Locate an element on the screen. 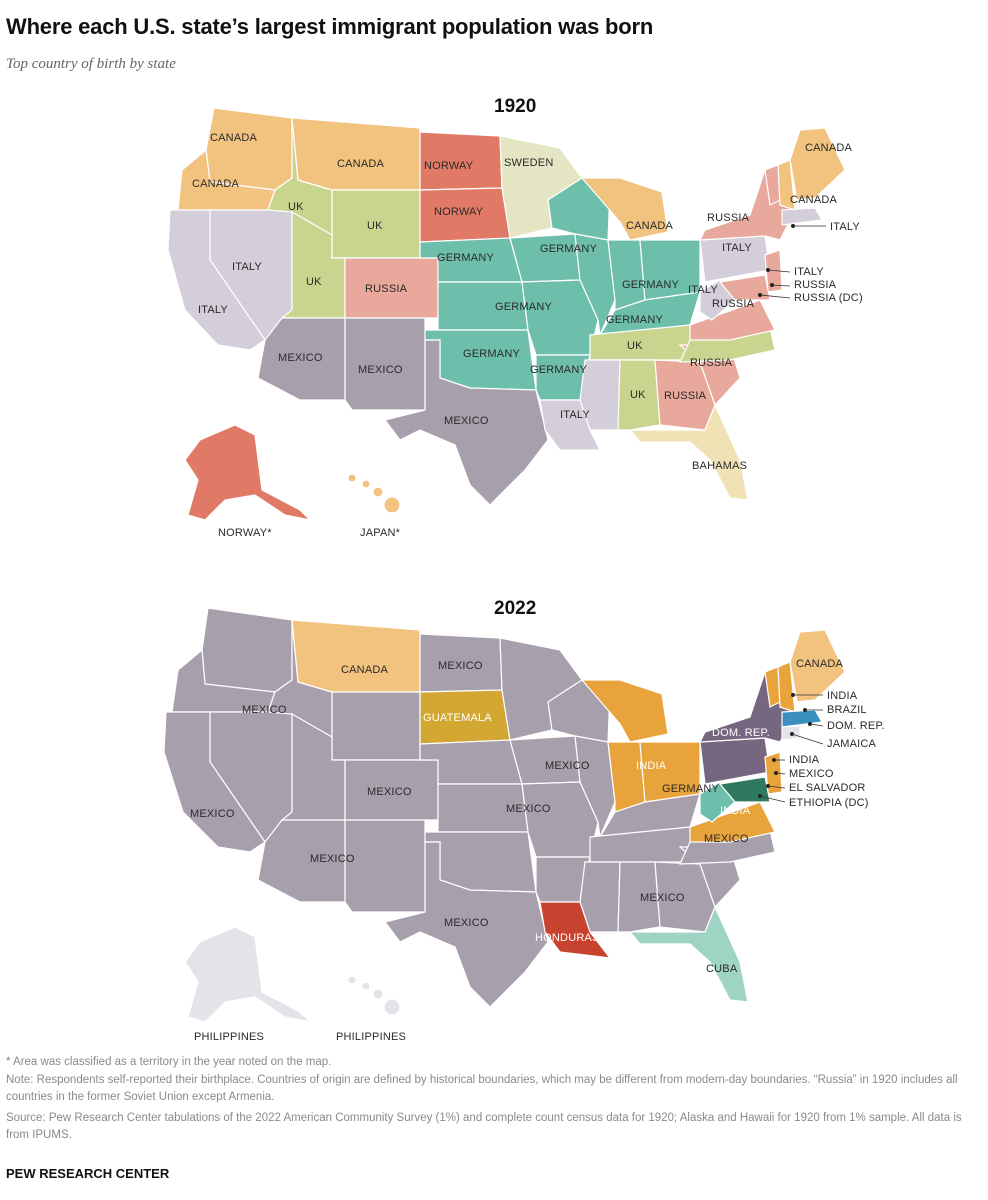 This screenshot has height=1200, width=988. label-1920-ak: NORWAY* is located at coordinates (245, 533).